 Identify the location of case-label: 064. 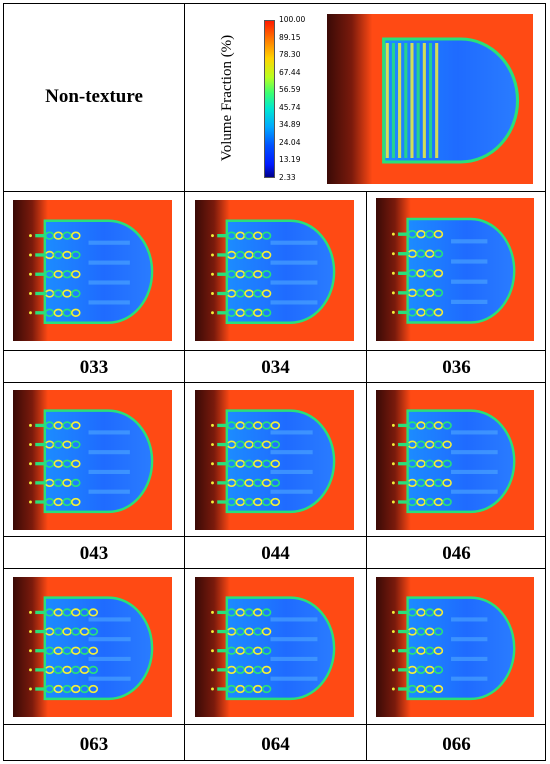
(275, 744).